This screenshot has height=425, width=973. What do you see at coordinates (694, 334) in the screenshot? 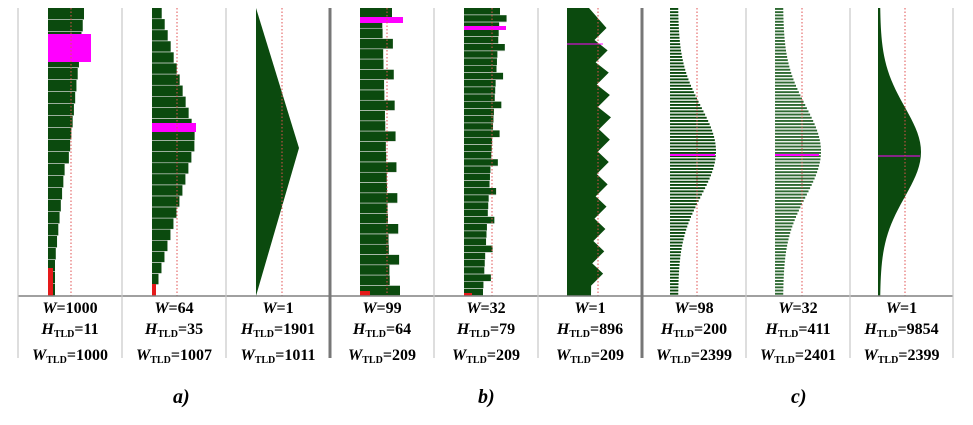
I see `panel-label-7: W=98 HTLD=200 WTLD=2399` at bounding box center [694, 334].